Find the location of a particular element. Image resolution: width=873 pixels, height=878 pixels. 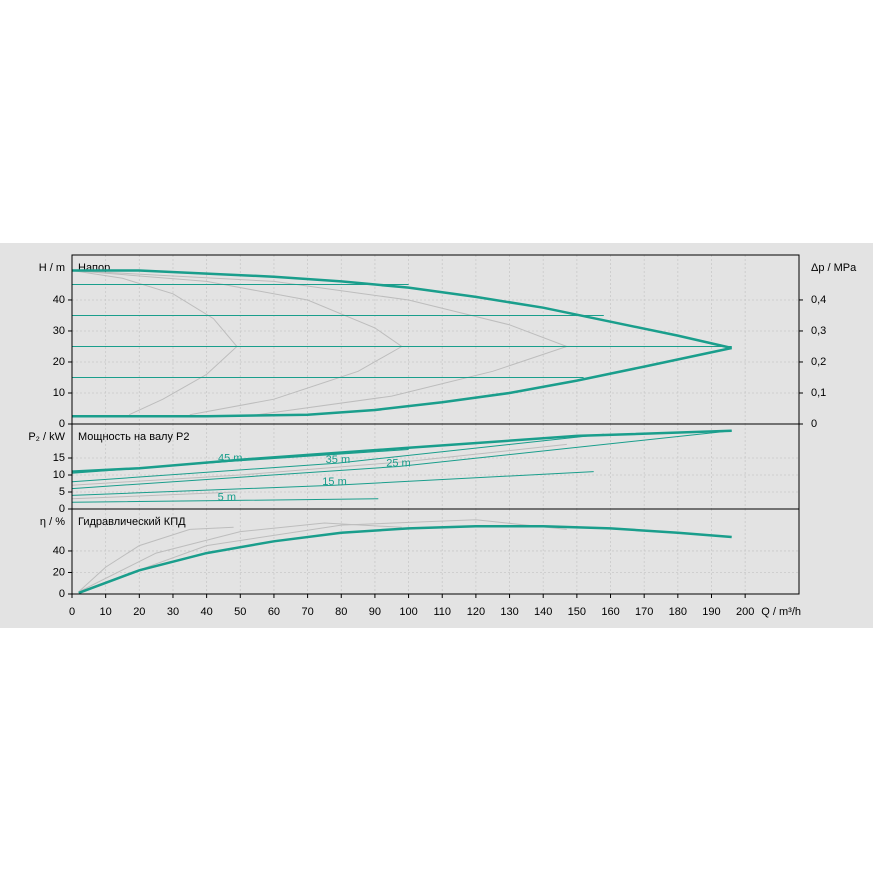

panel-title: Мощность на валу P2 is located at coordinates (134, 437).